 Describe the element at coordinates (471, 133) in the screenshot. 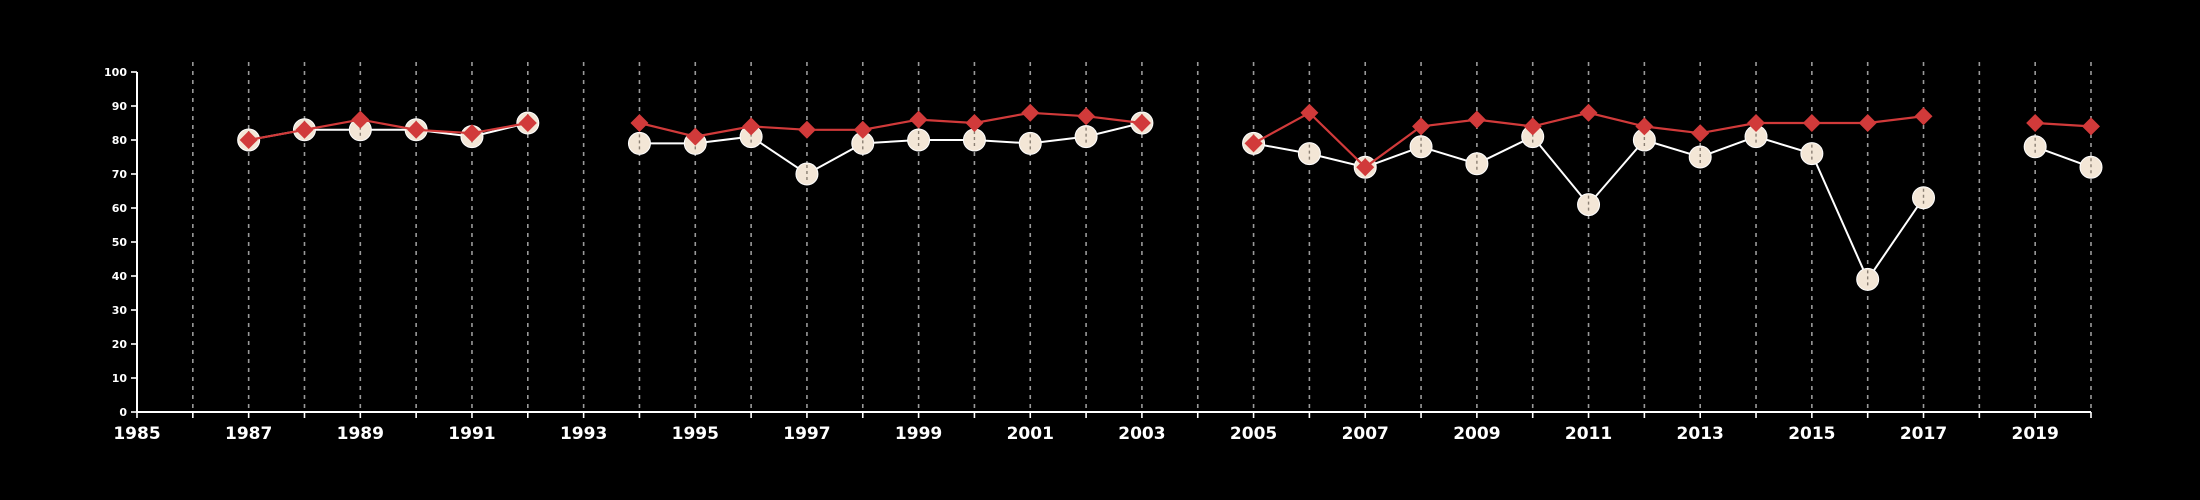

I see `diamond-point-1991` at that location.